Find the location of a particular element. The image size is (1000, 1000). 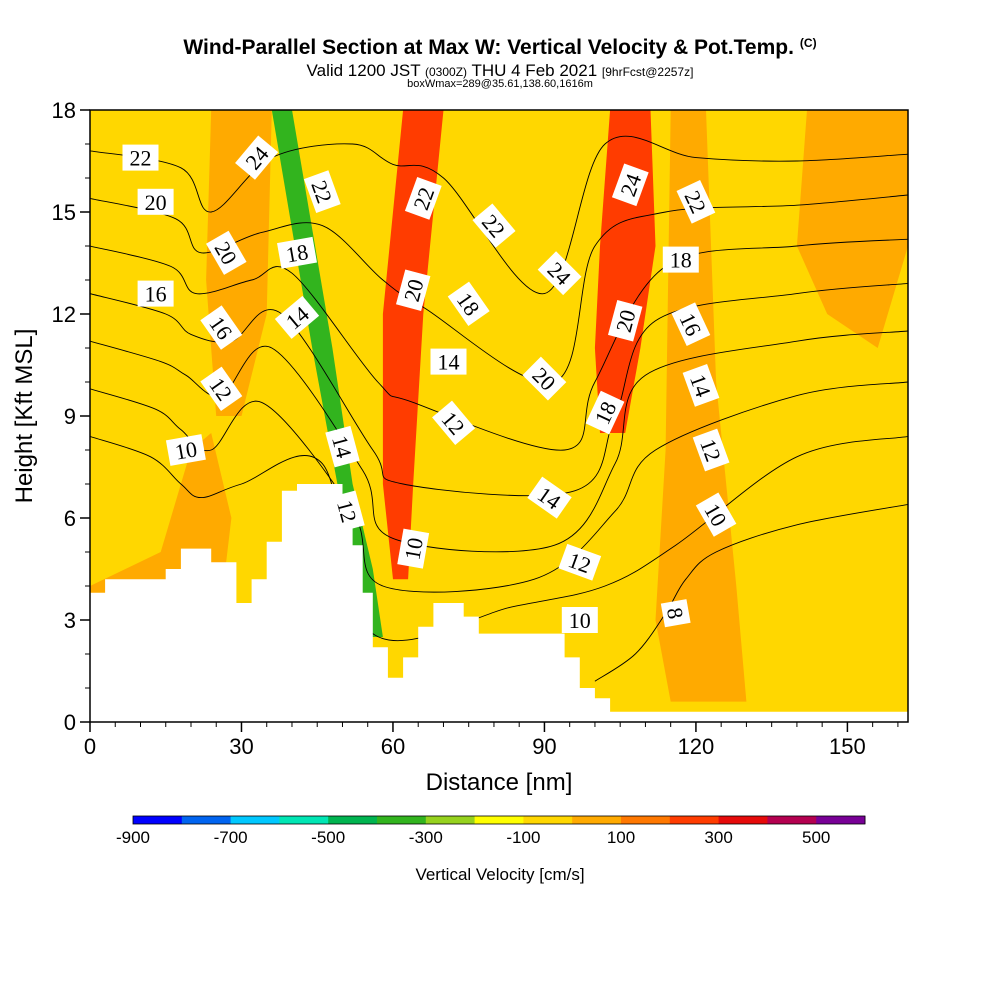

contour-label-3: 10 is located at coordinates (185, 450).